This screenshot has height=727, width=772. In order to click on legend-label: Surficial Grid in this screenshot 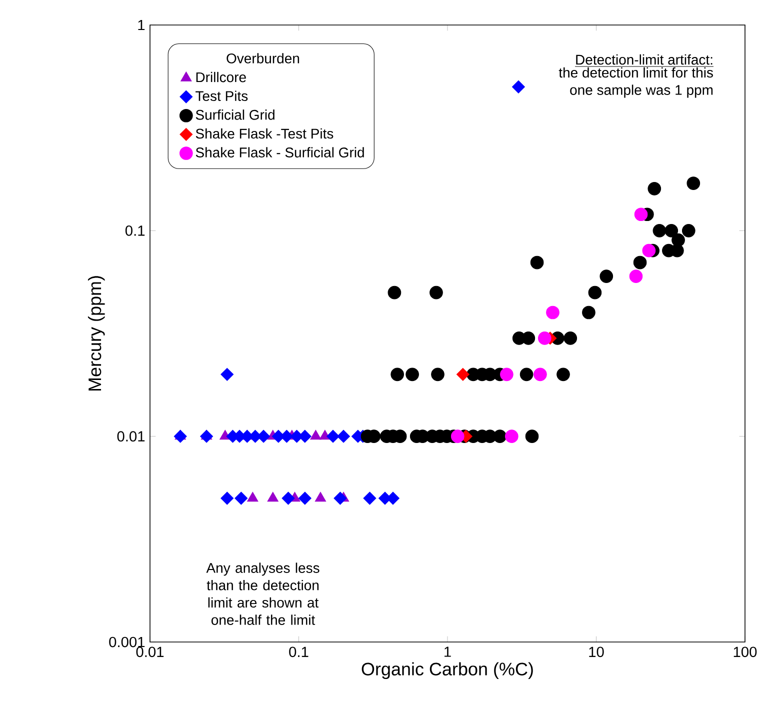, I will do `click(235, 115)`.